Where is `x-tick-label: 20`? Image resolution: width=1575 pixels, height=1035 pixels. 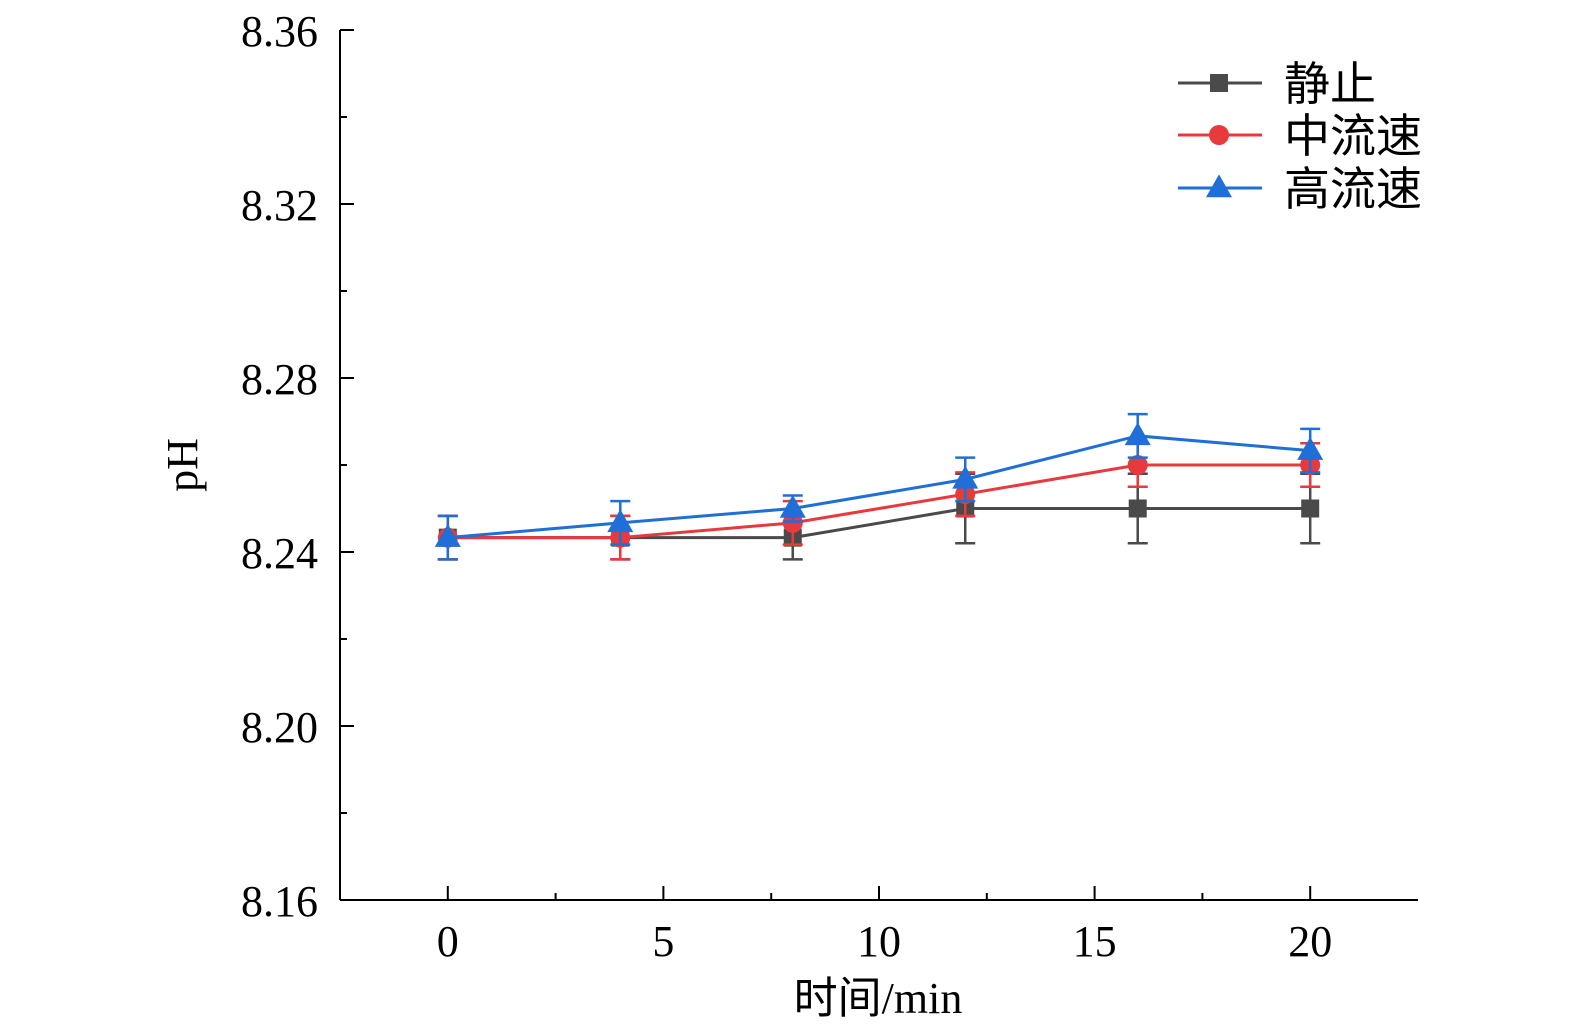
x-tick-label: 20 is located at coordinates (1310, 941).